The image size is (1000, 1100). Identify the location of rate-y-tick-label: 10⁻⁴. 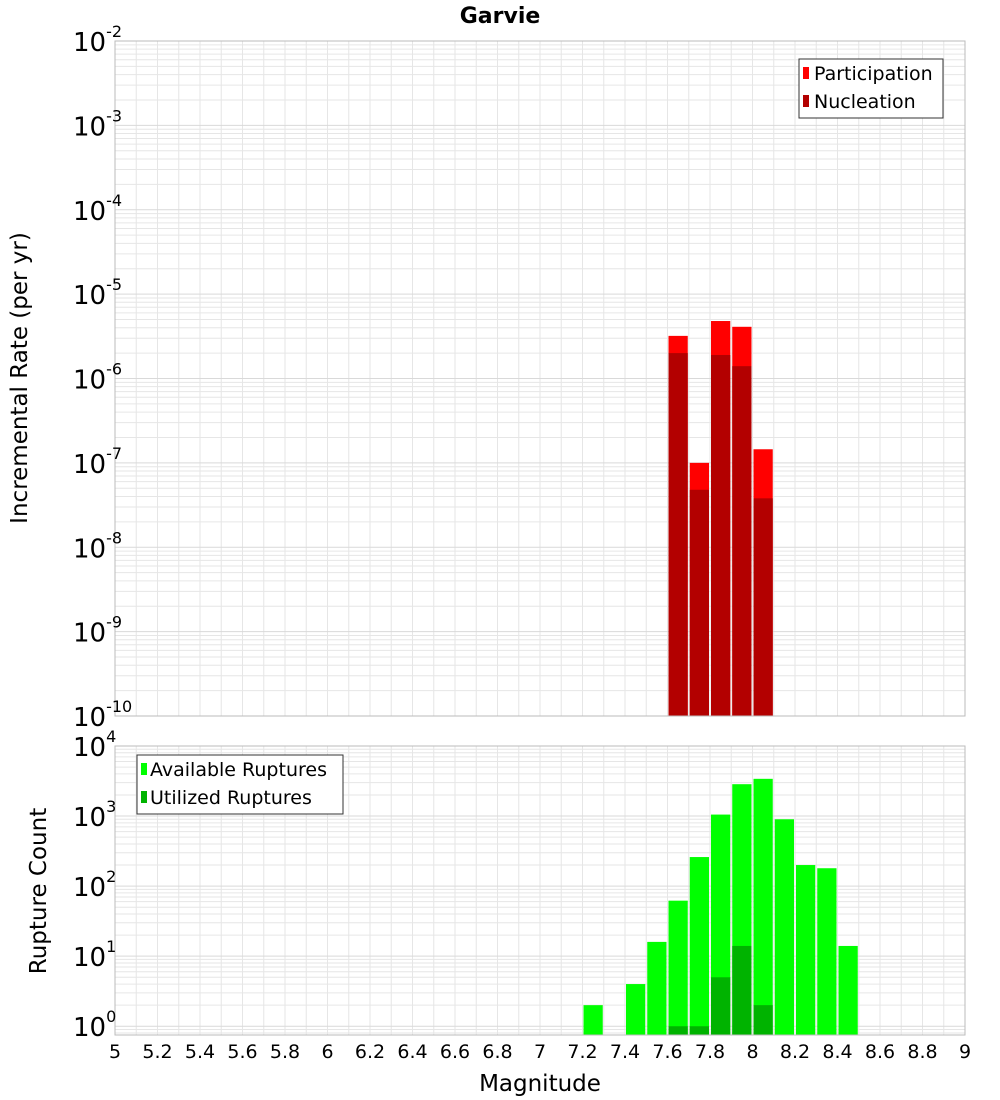
(97, 209).